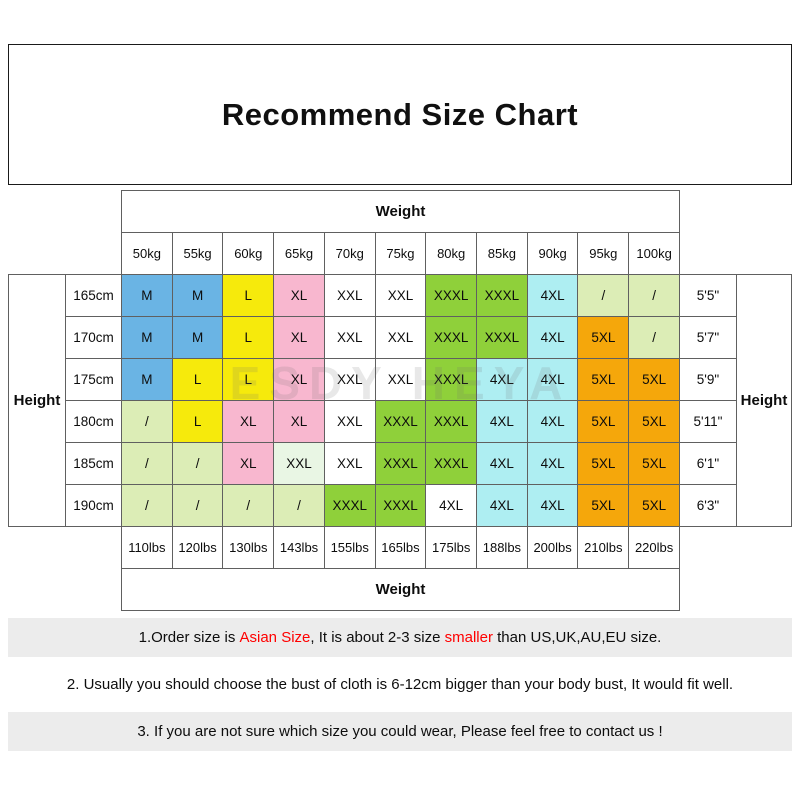  I want to click on height-ft-label: 5'7", so click(708, 337).